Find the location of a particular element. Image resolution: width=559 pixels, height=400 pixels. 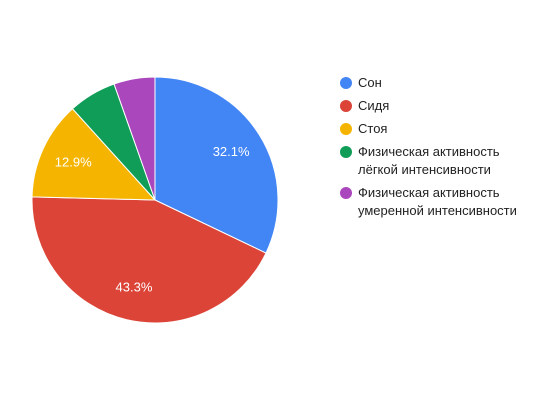

legend-item-standing: Стоя is located at coordinates (447, 129).